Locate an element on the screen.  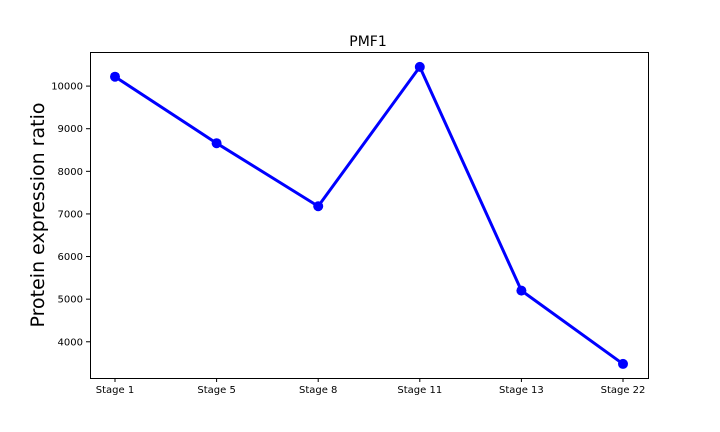
x-tick-label: Stage 1 is located at coordinates (115, 390).